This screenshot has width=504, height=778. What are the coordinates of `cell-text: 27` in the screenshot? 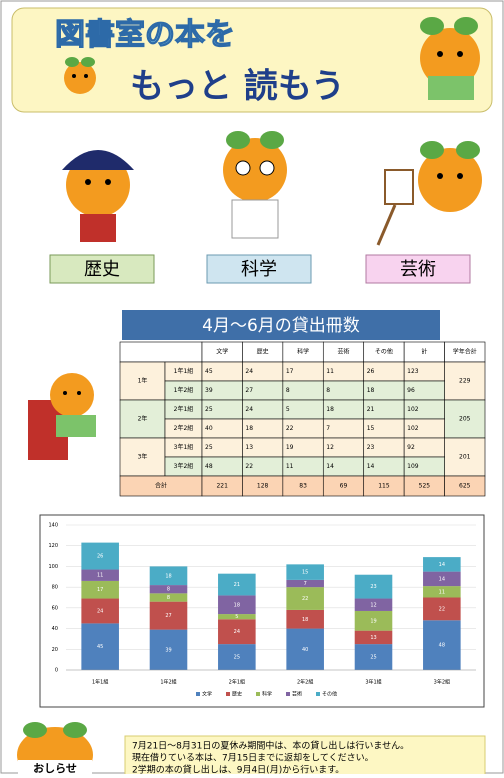 It's located at (249, 390).